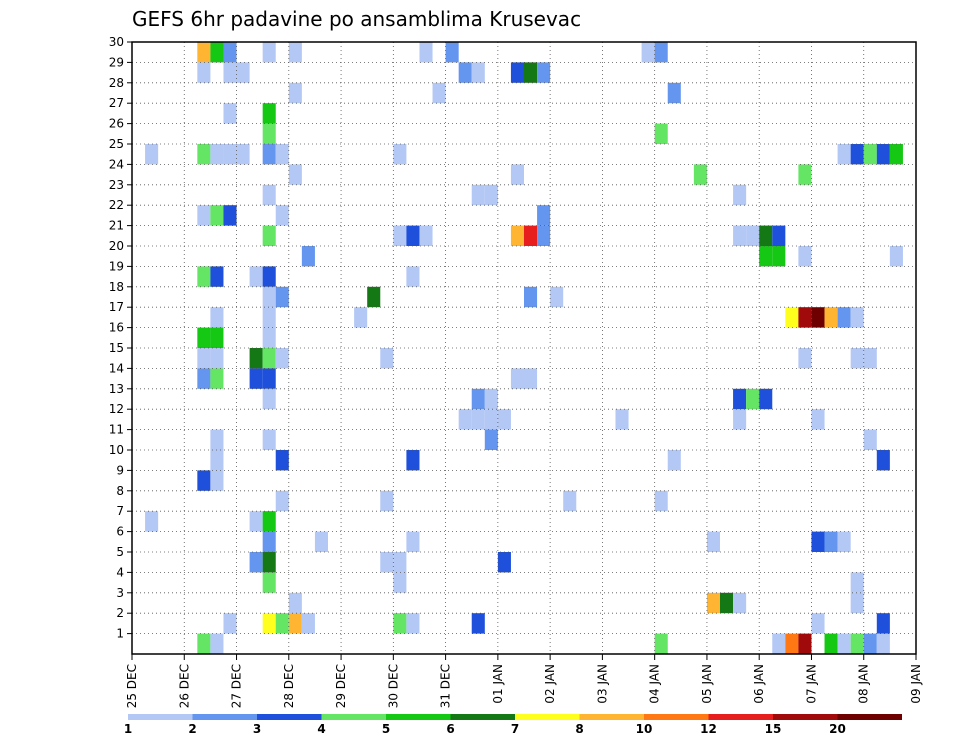 The height and width of the screenshot is (746, 960). Describe the element at coordinates (116, 430) in the screenshot. I see `y-tick-label: 11` at that location.